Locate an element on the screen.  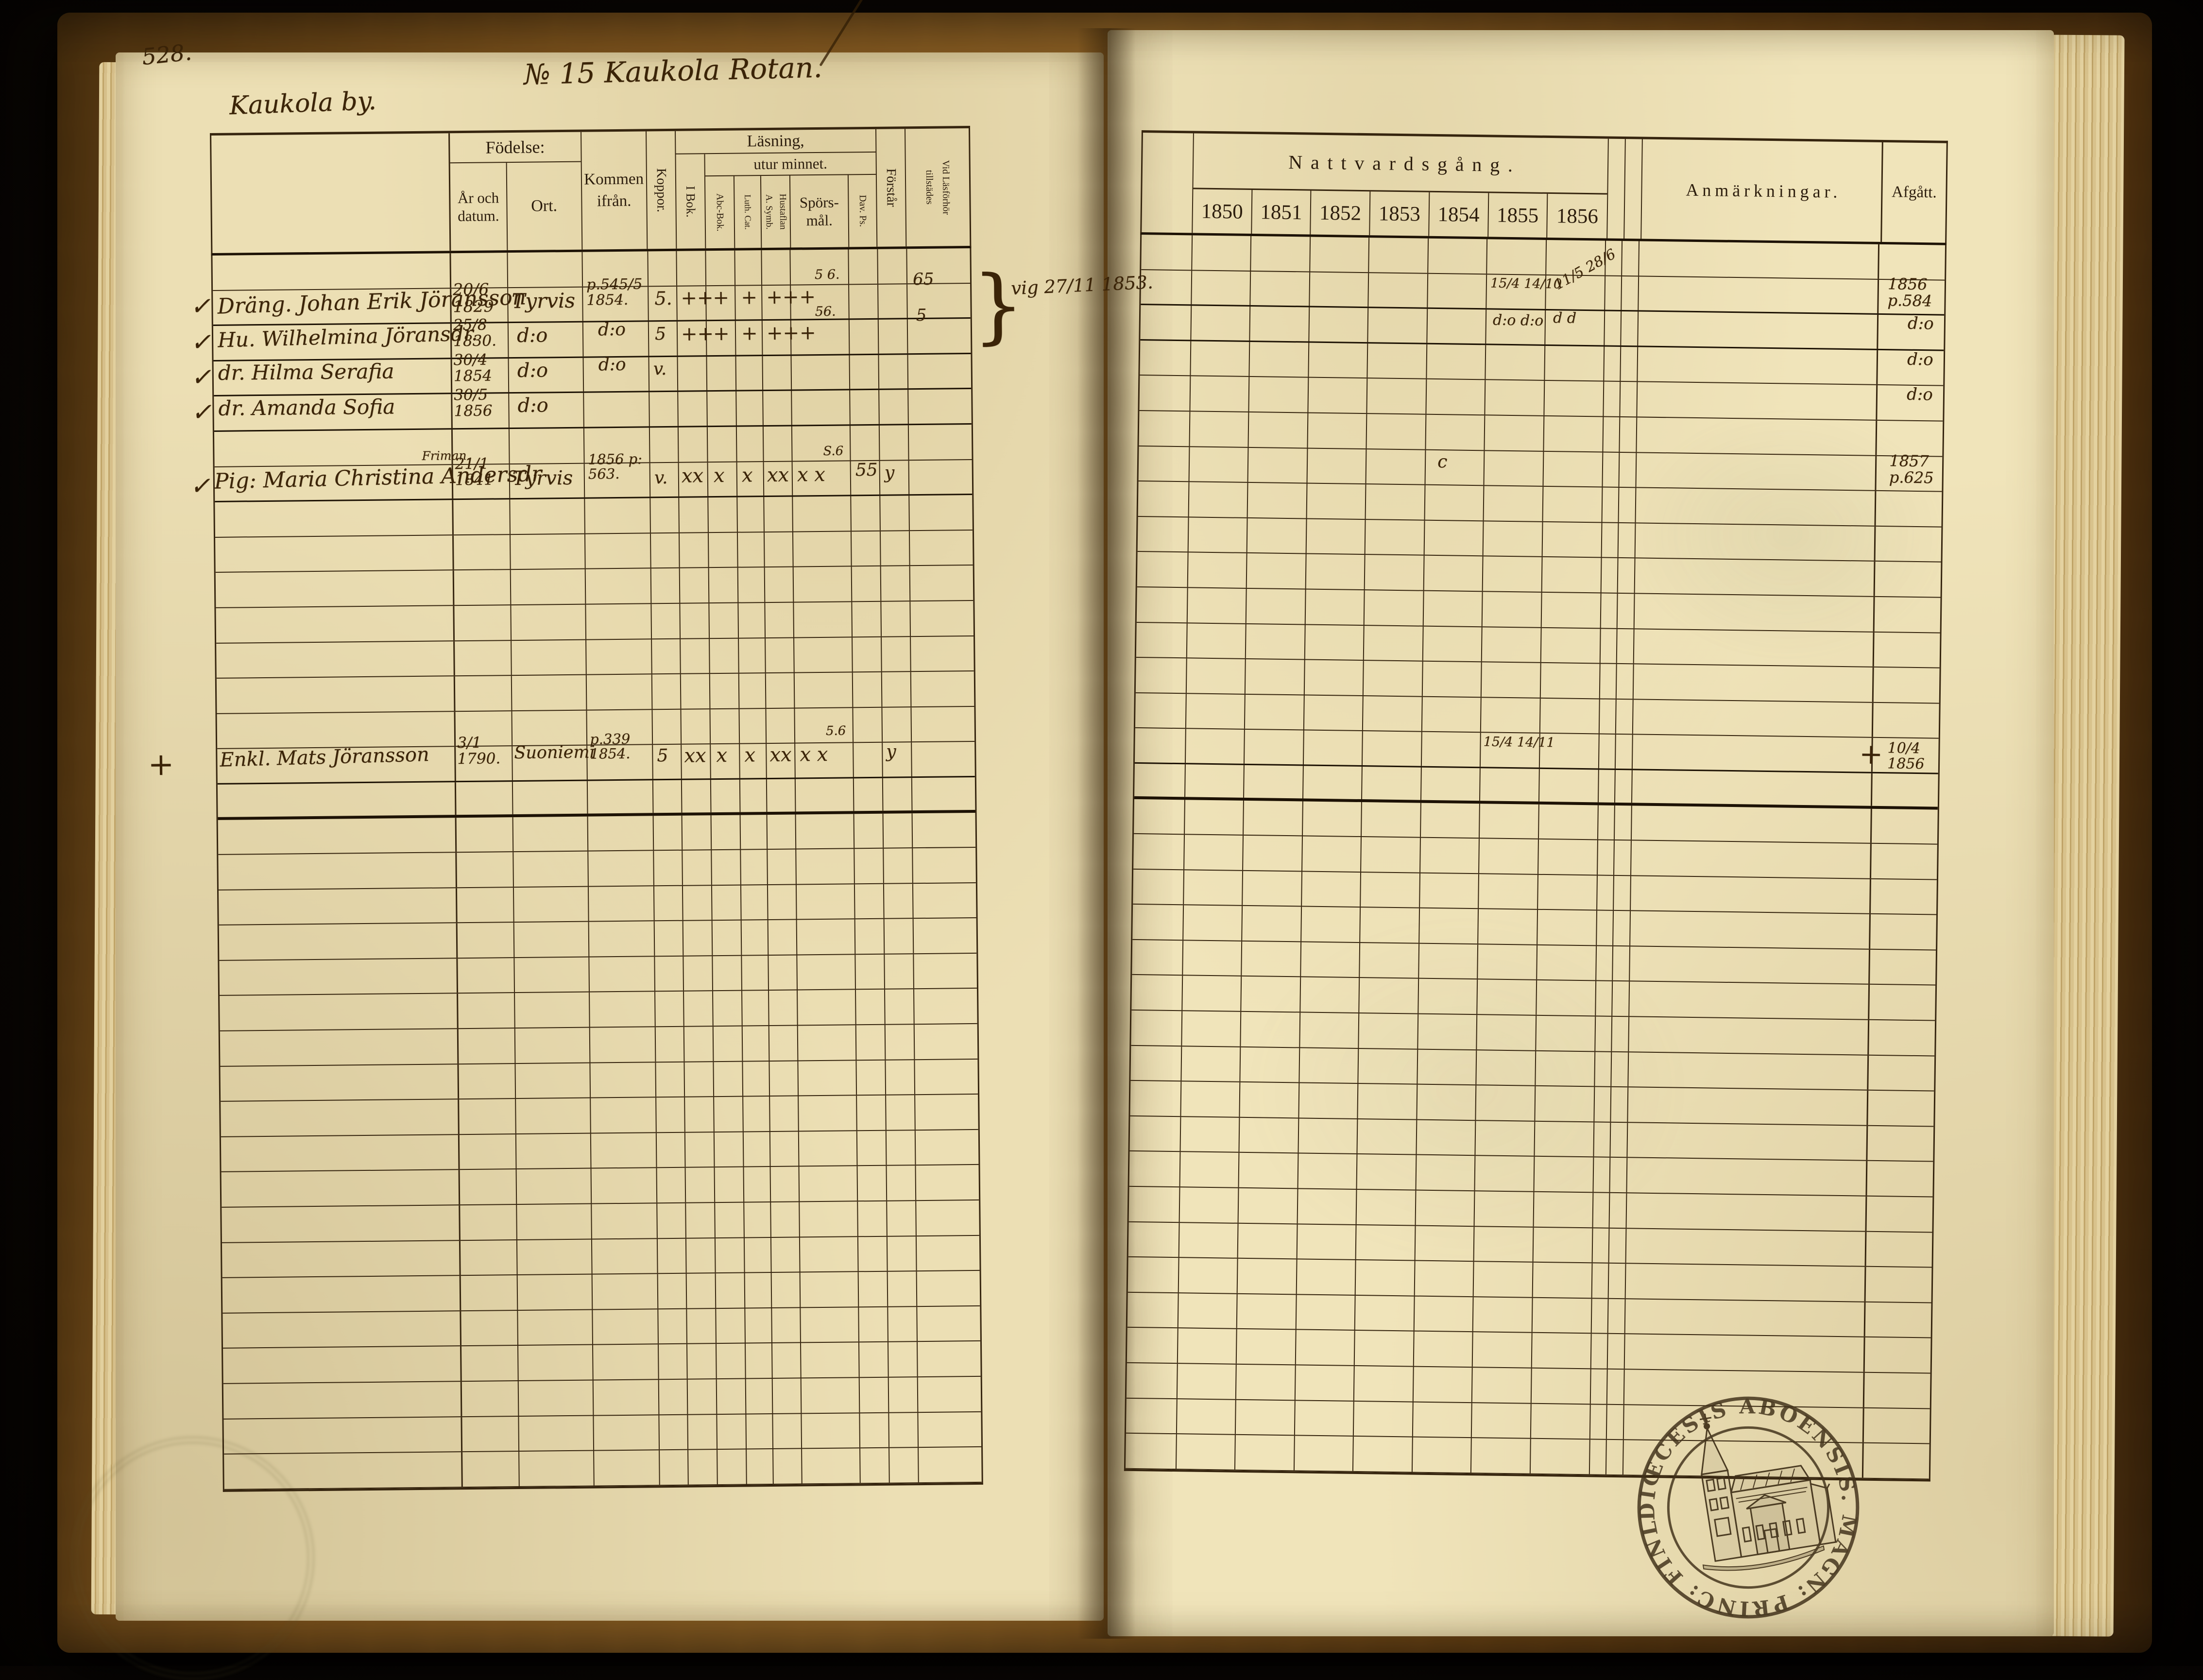
entry-born: 30/4 1854 is located at coordinates (480, 368).